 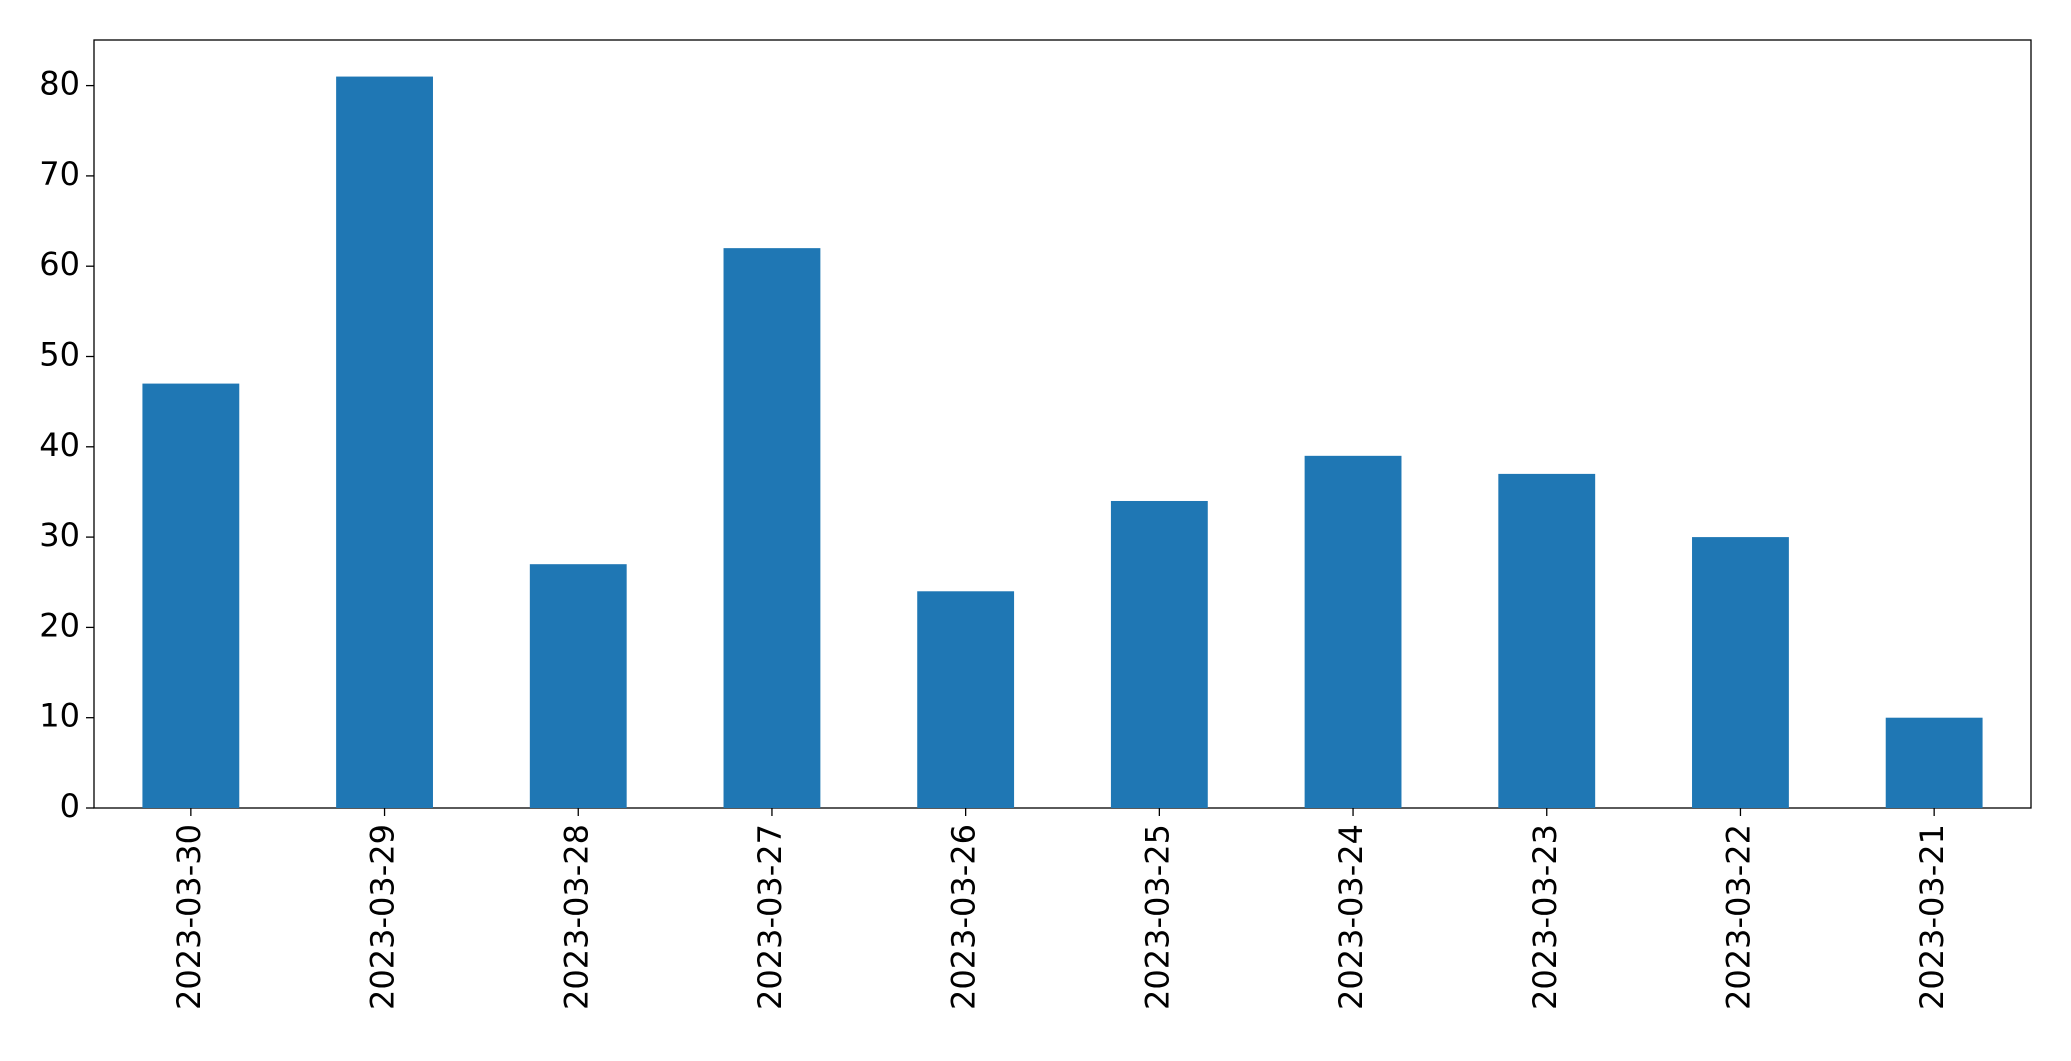 I want to click on x-tick-label: 2023-03-29, so click(x=383, y=917).